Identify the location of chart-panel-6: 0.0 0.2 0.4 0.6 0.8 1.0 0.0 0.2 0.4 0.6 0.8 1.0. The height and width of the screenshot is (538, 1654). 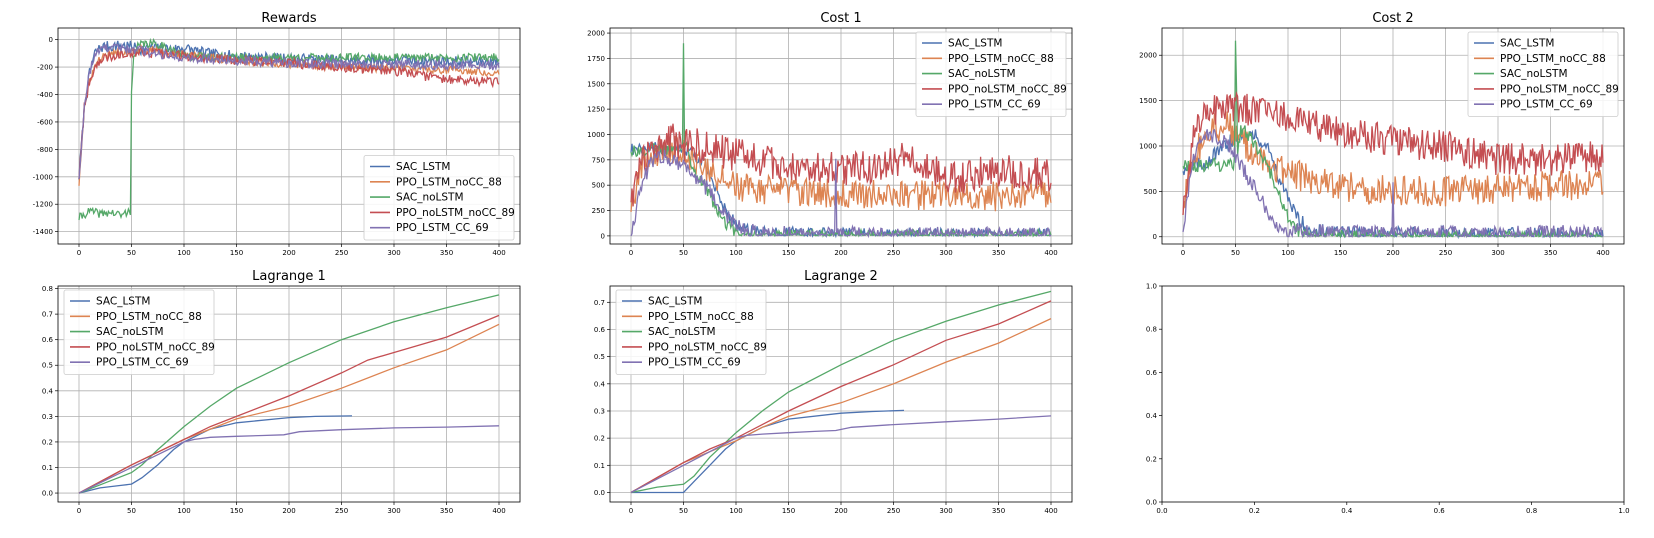
(1388, 399).